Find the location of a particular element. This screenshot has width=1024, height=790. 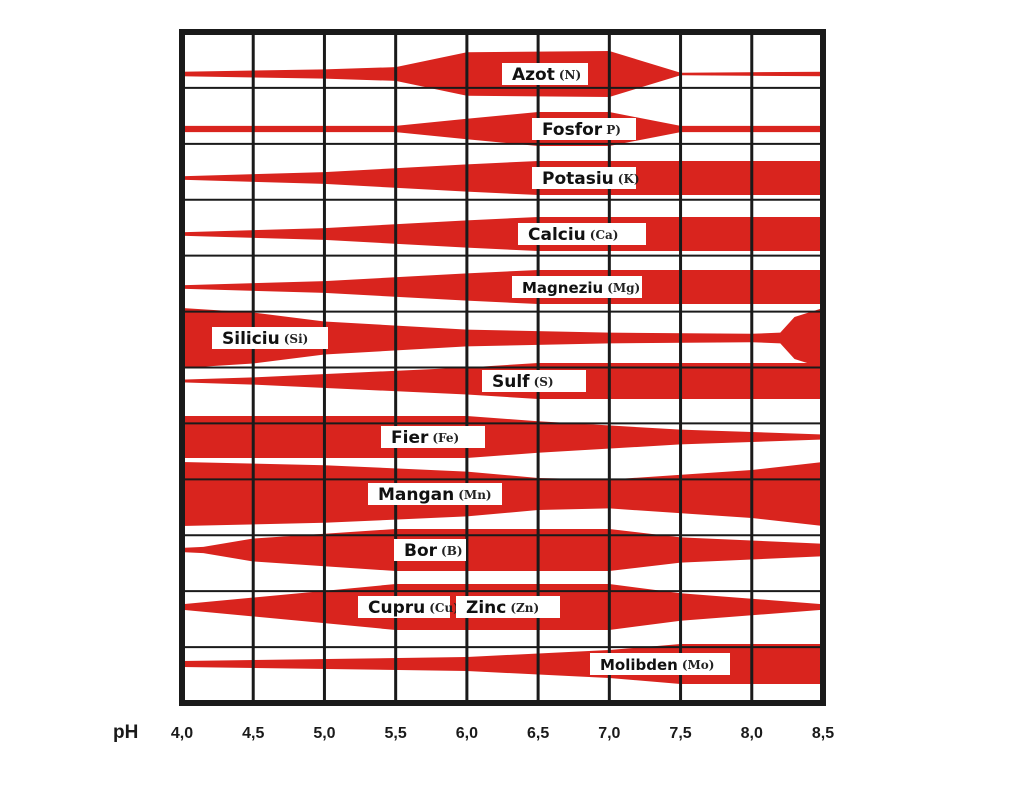

label-calciu: Calciu is located at coordinates (557, 235).